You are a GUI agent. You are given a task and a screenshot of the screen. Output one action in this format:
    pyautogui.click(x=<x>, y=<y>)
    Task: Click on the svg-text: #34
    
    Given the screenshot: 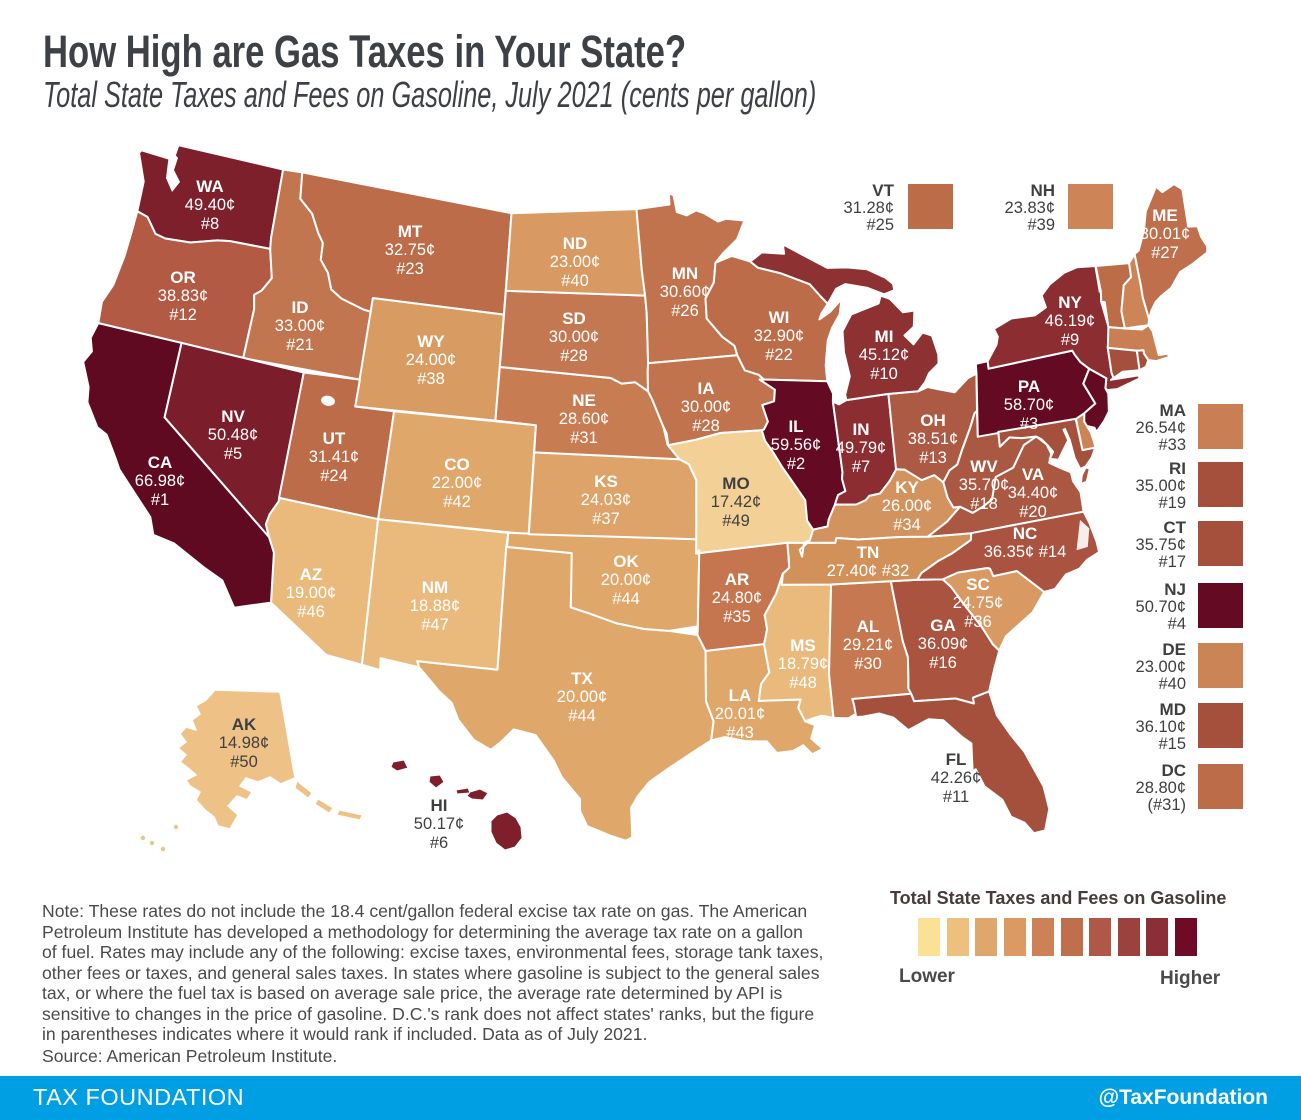 What is the action you would take?
    pyautogui.click(x=907, y=525)
    